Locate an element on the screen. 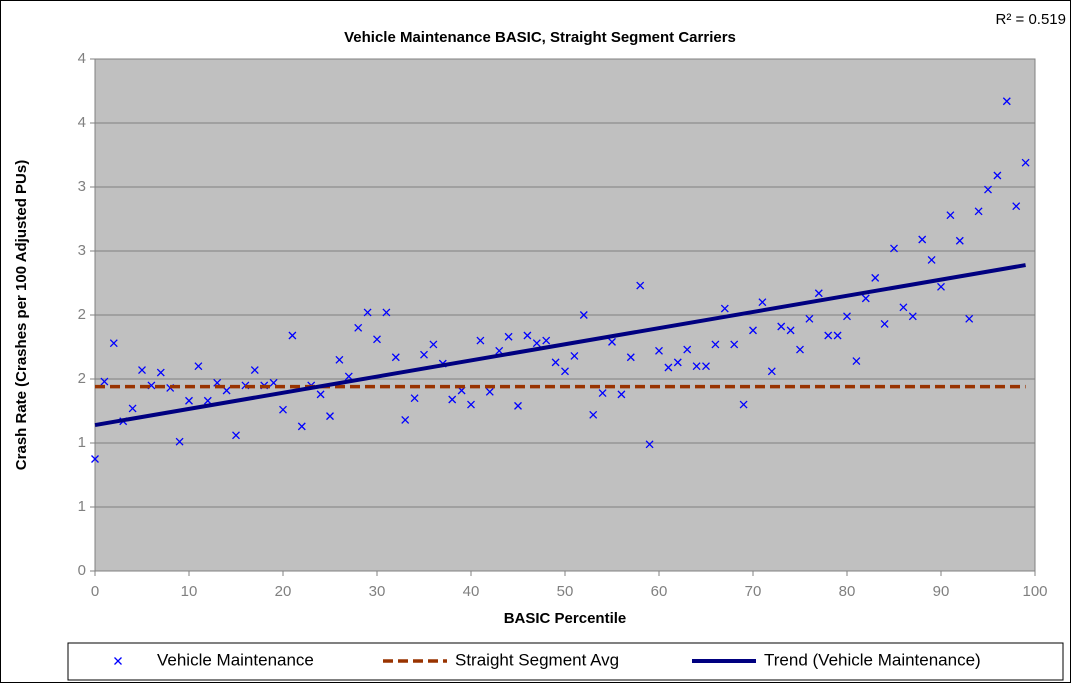  legend-label: Trend (Vehicle Maintenance) is located at coordinates (872, 659).